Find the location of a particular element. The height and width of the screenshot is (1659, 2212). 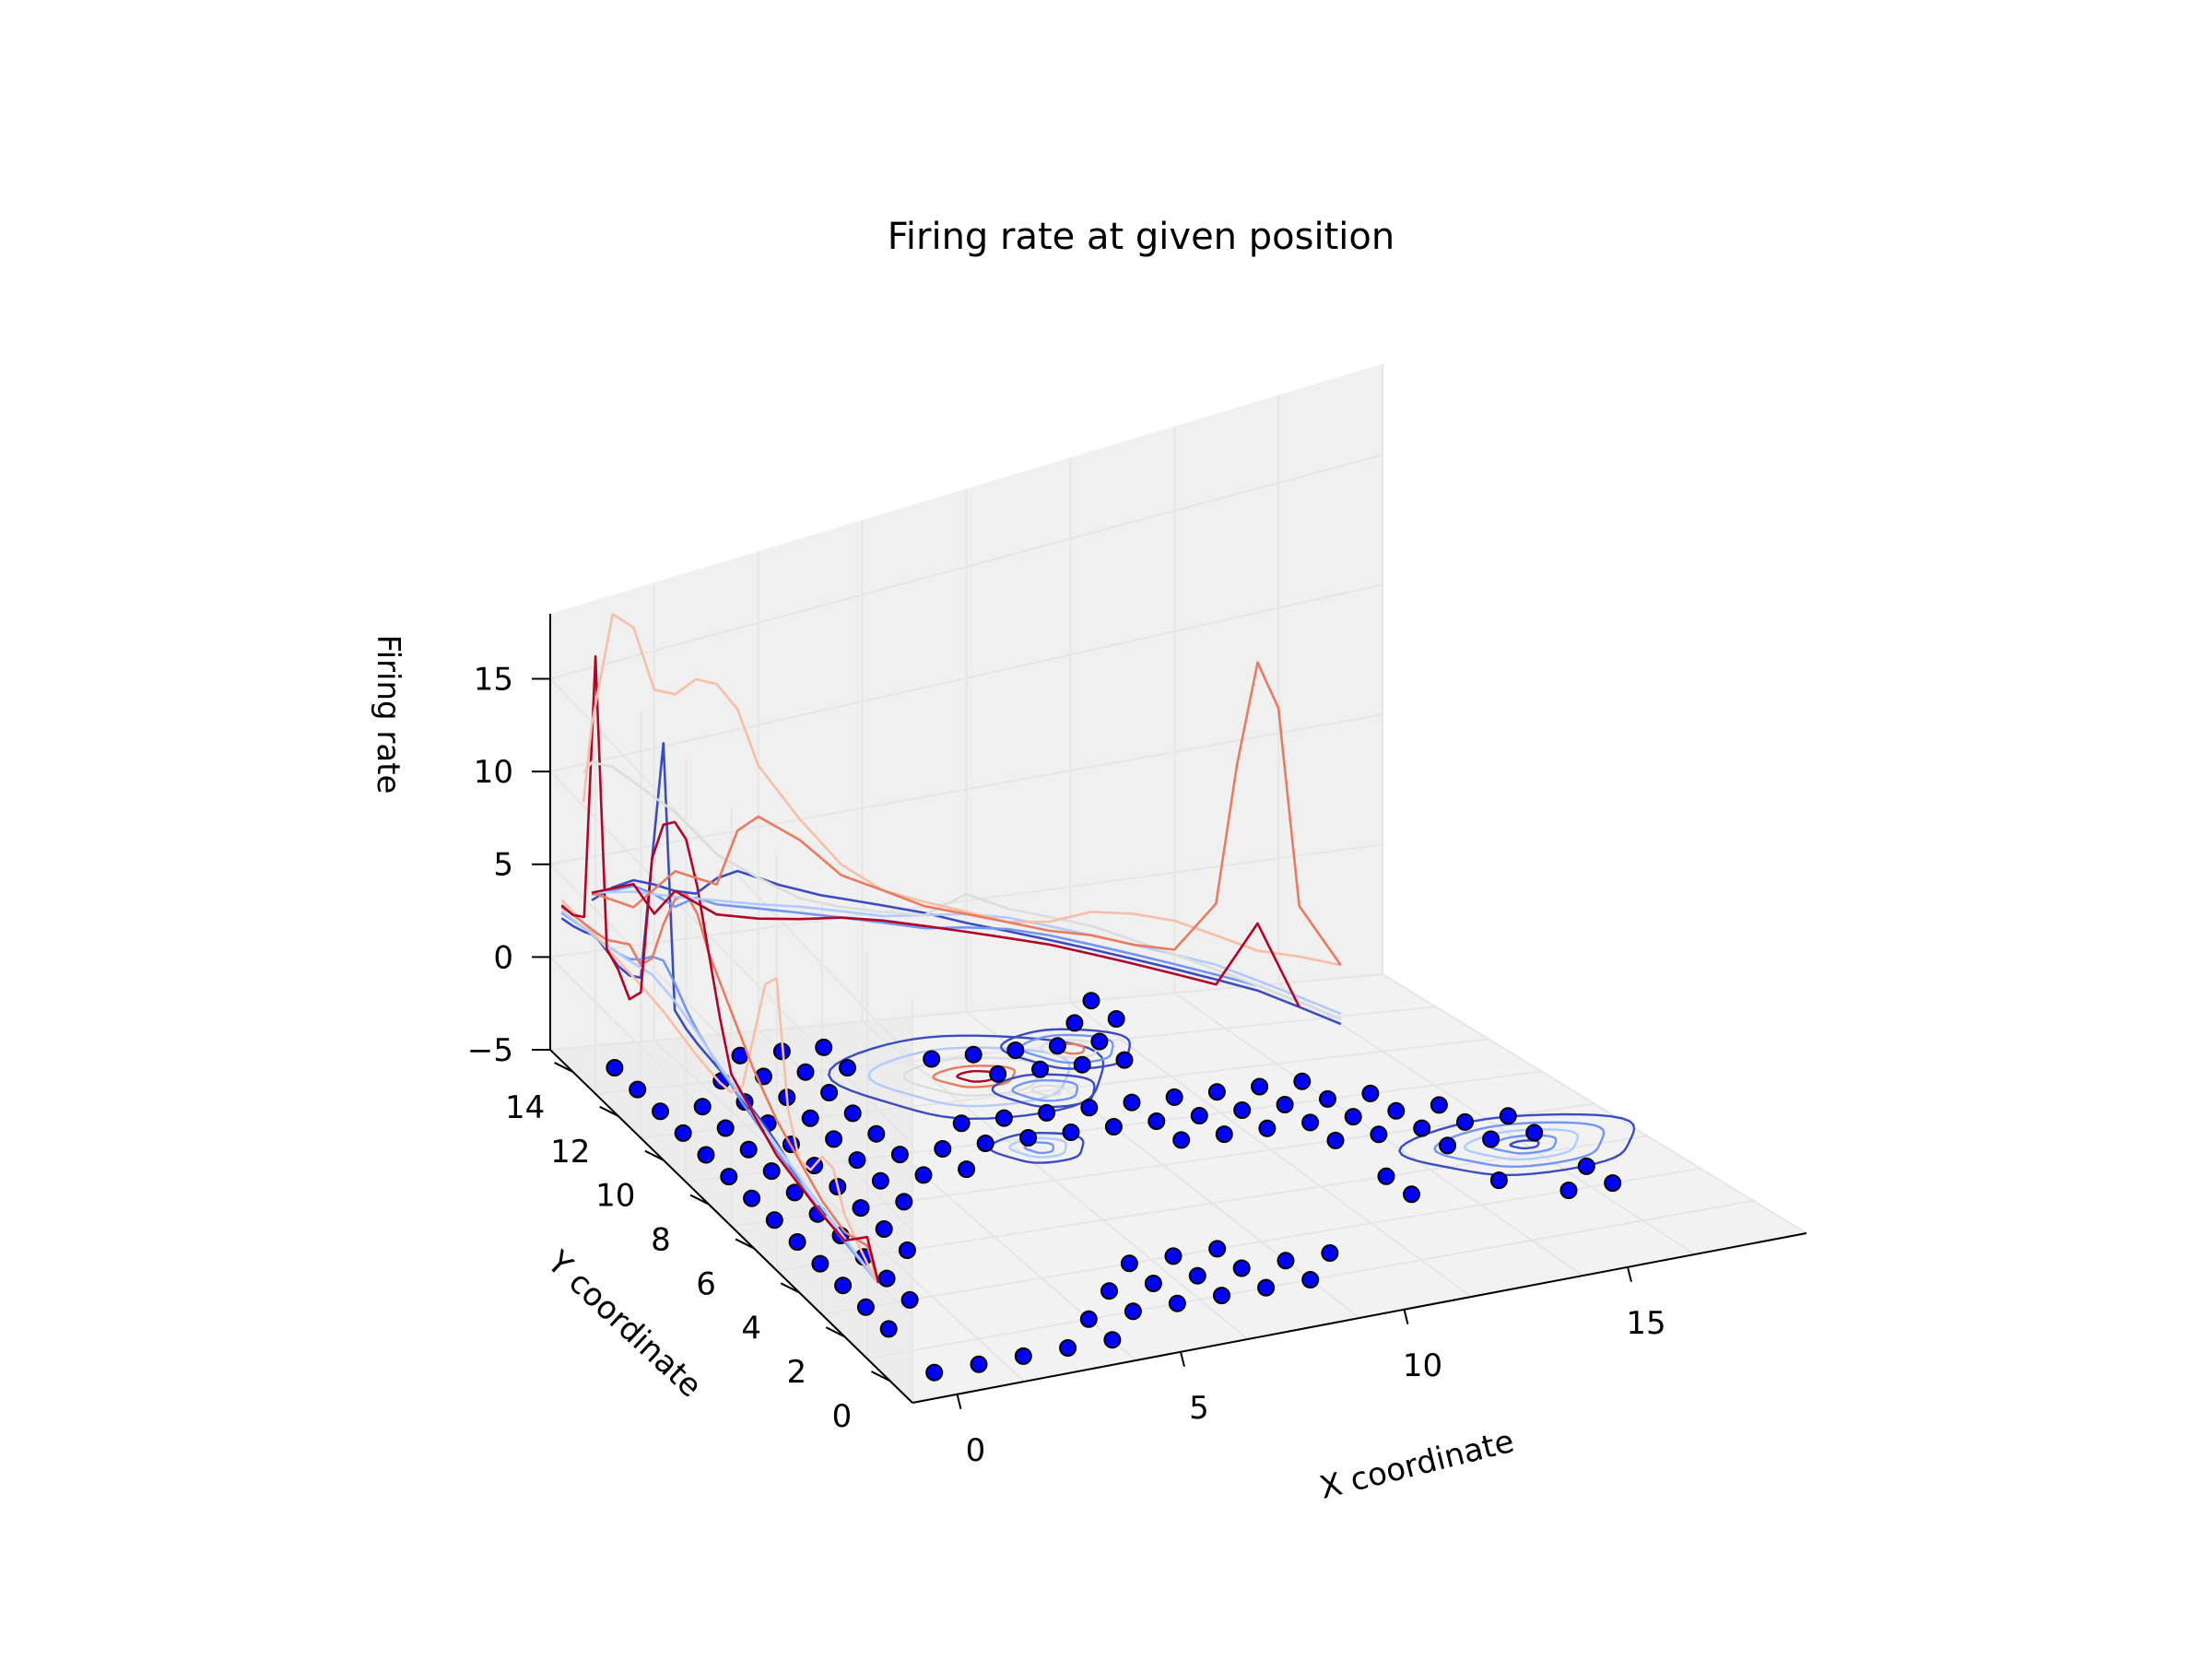

x-tick-label: 15 is located at coordinates (1645, 1323).